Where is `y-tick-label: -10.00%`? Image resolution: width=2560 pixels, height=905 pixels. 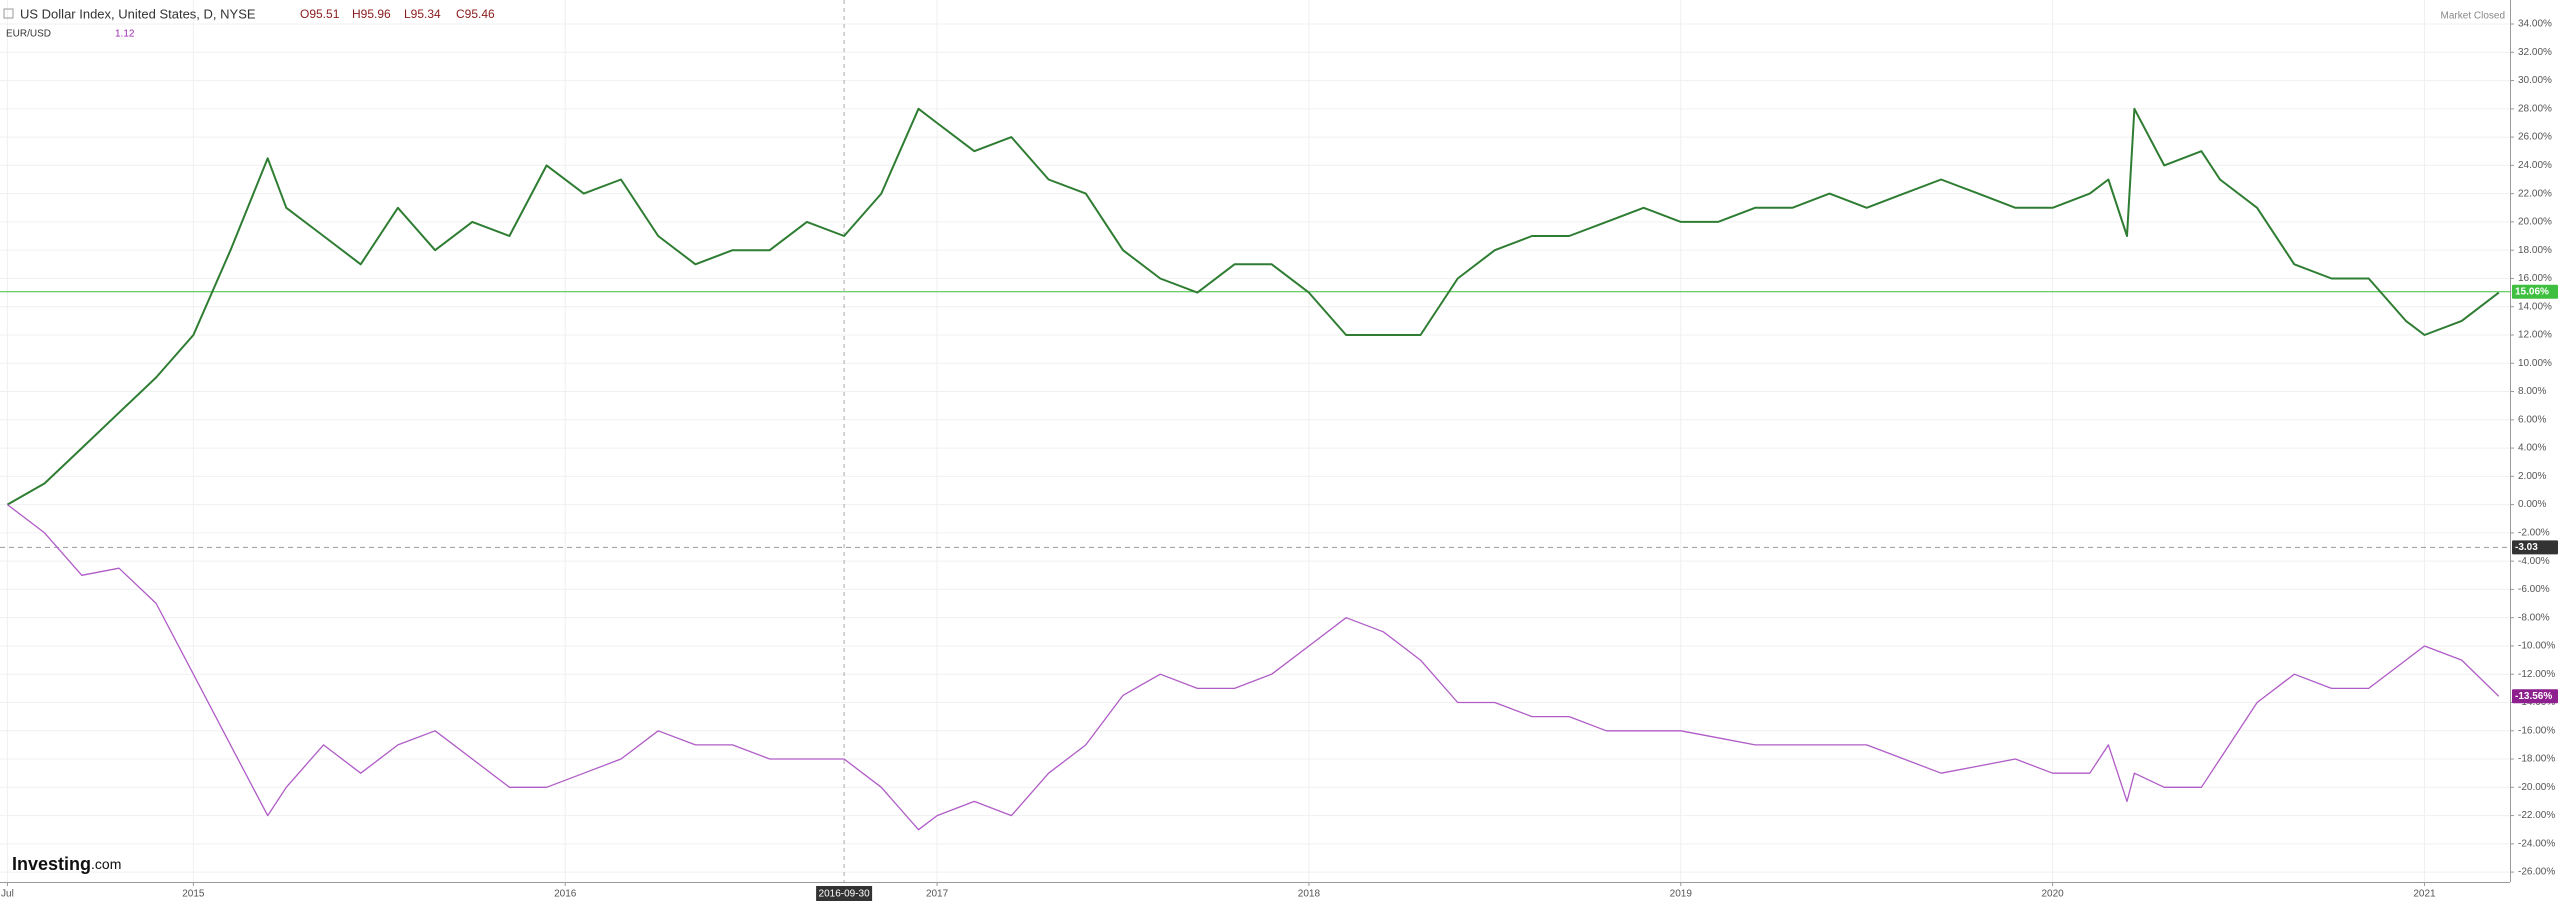 y-tick-label: -10.00% is located at coordinates (2536, 646).